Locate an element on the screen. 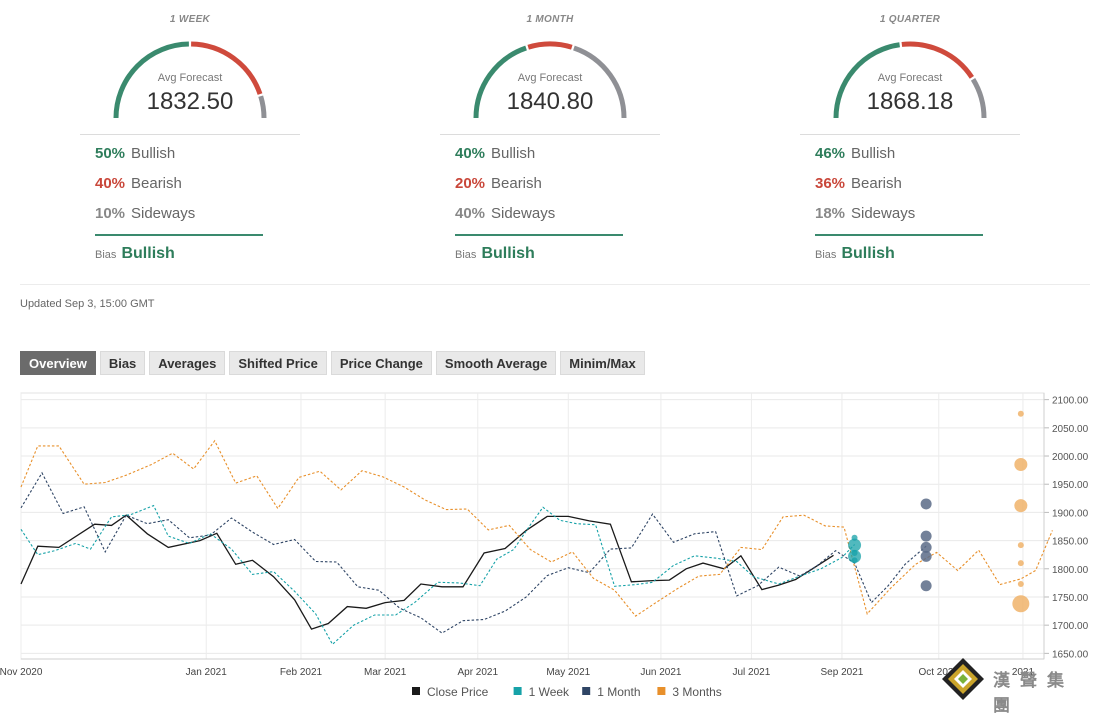  stat-sideways: 10% Sideways is located at coordinates (145, 213).